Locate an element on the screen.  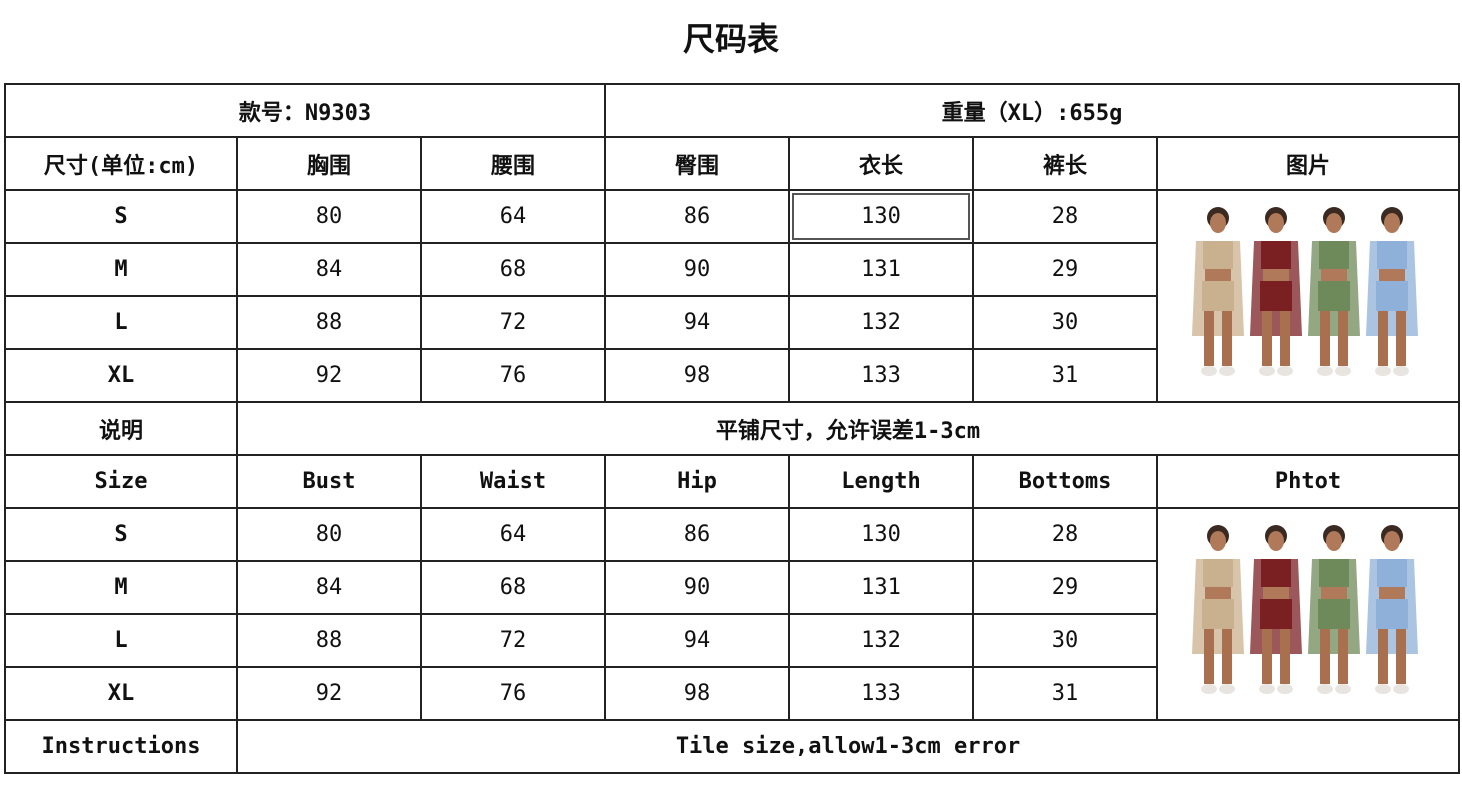
note-text: Tile size,allow1-3cm error is located at coordinates (848, 746).